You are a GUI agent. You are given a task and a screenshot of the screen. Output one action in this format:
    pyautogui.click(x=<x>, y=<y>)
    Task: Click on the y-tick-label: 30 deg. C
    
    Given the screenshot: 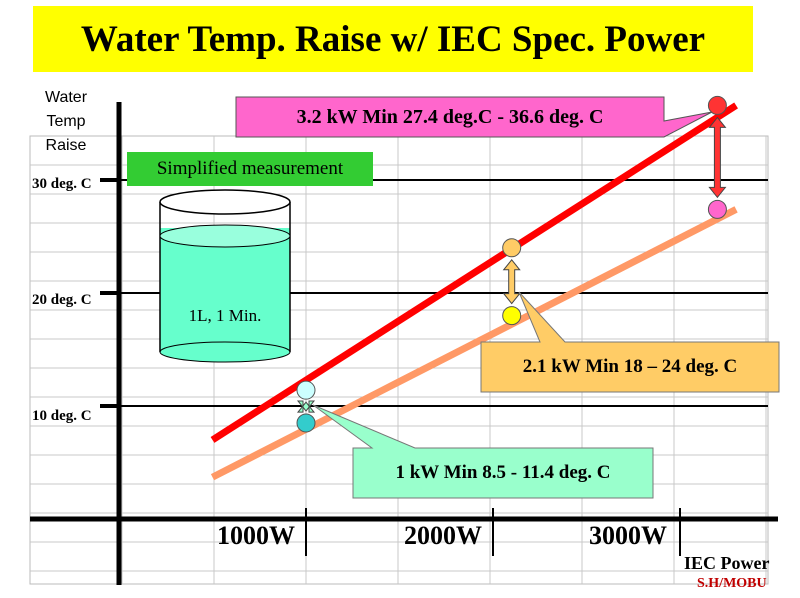 What is the action you would take?
    pyautogui.click(x=62, y=184)
    